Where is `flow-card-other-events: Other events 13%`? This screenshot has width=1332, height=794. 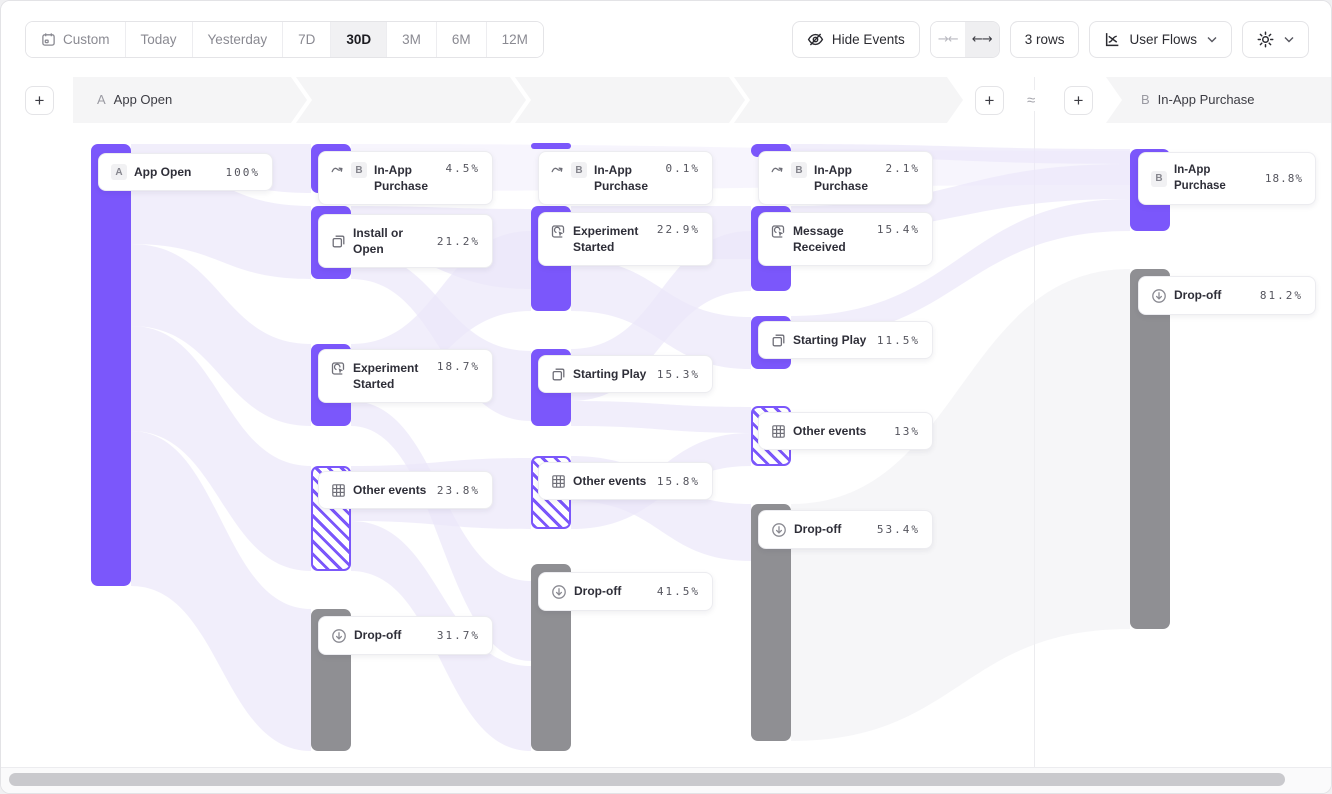 flow-card-other-events: Other events 13% is located at coordinates (845, 431).